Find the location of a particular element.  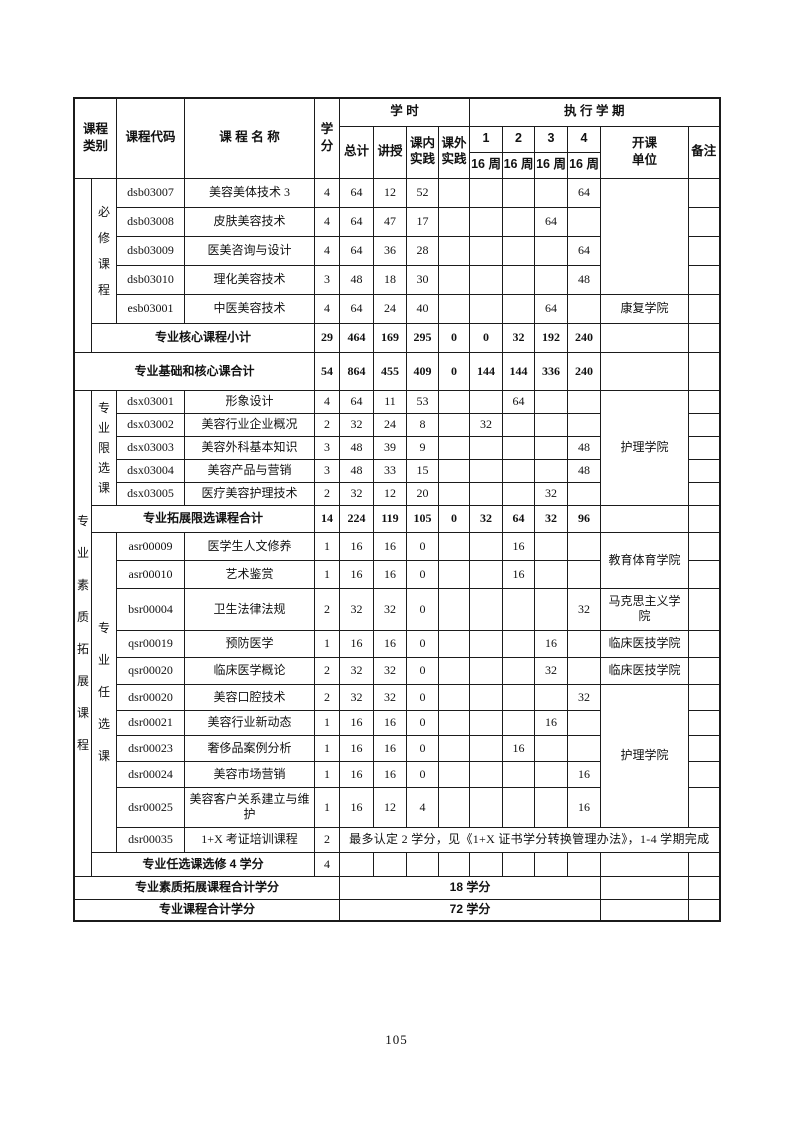

header-category: 课程类别 is located at coordinates (95, 138).